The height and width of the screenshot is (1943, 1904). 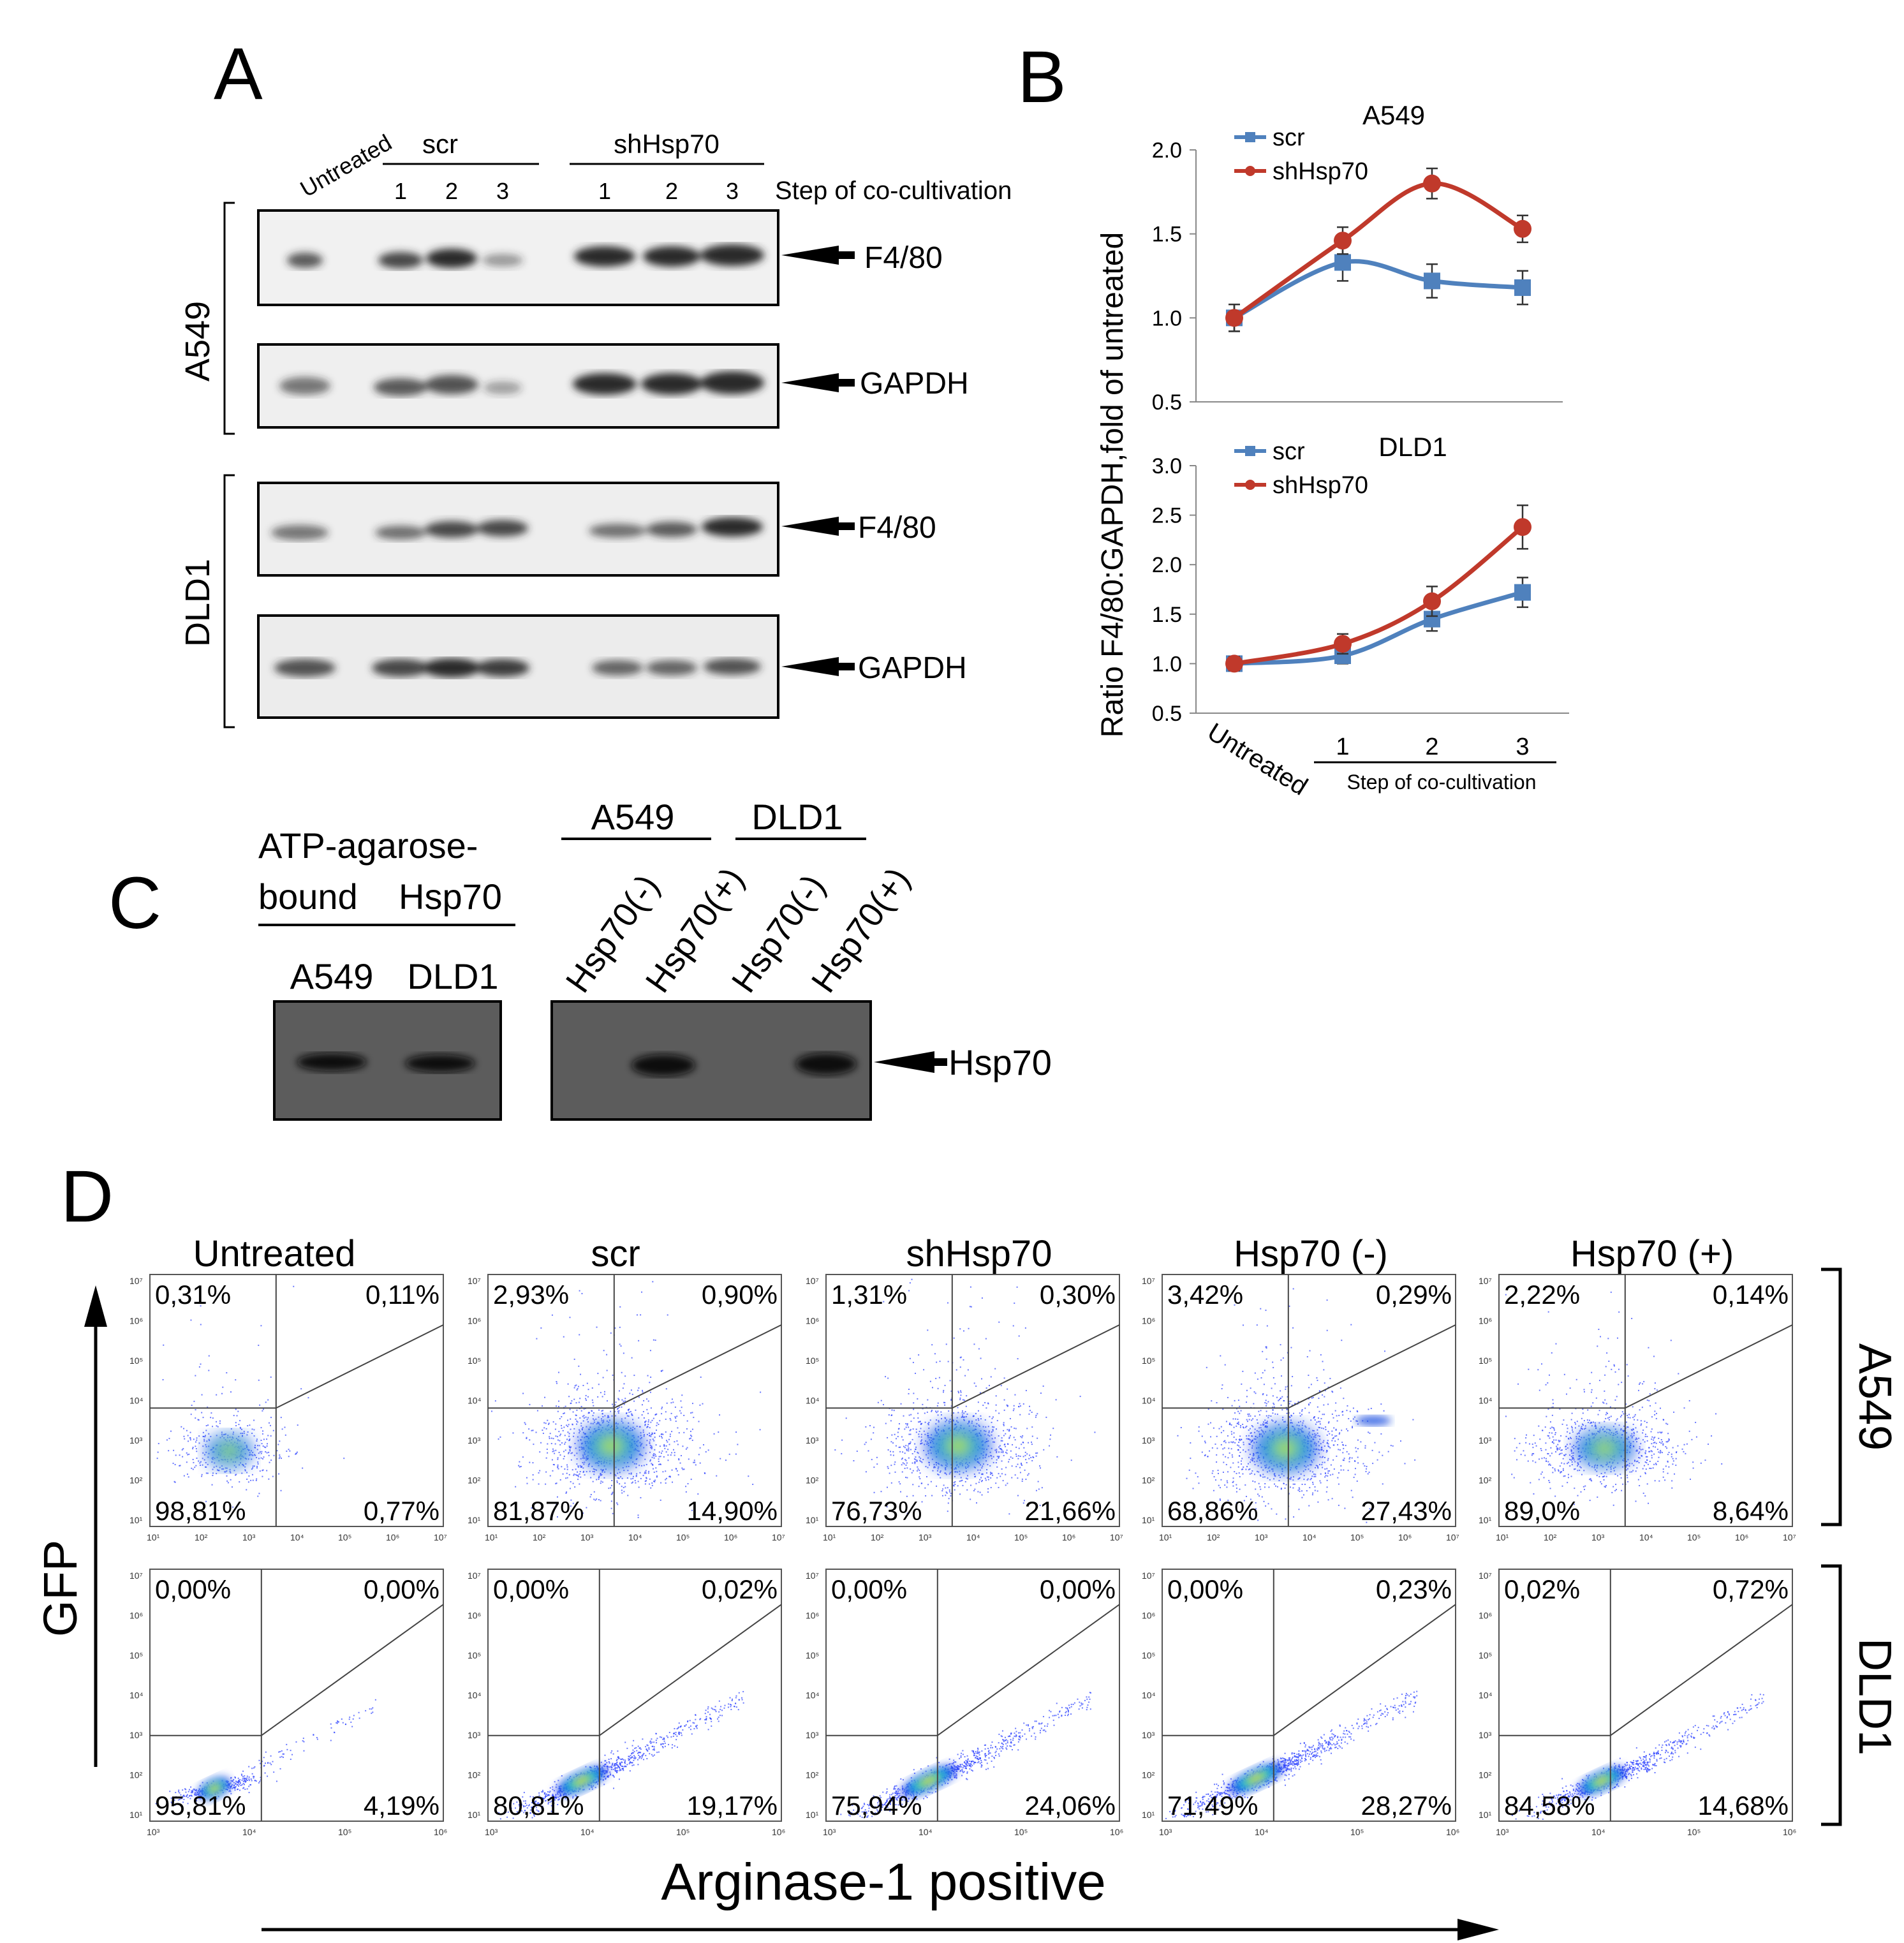 What do you see at coordinates (1751, 1295) in the screenshot?
I see `quadrant-percent-ur: 0,14%` at bounding box center [1751, 1295].